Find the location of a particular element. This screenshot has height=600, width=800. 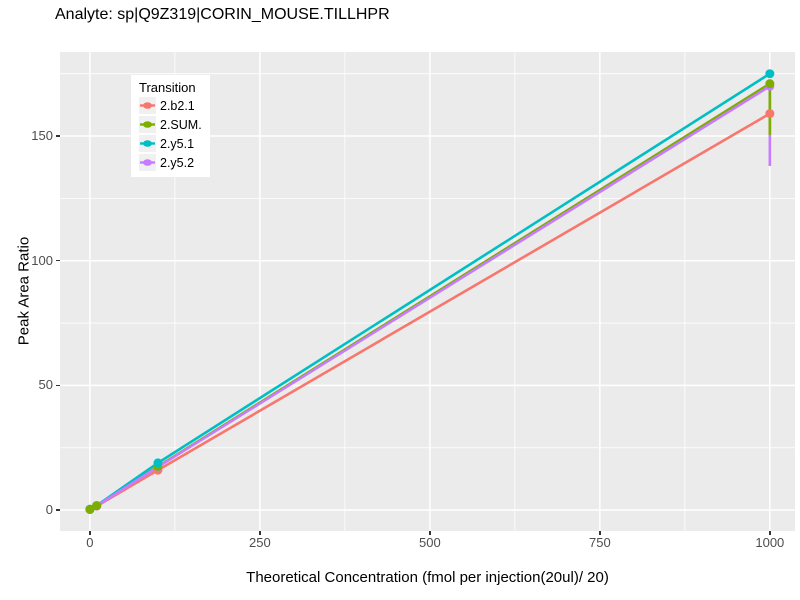

legend-items: 2.b2.1 2.SUM. 2.y5.1 2.y5.2 is located at coordinates (170, 134).